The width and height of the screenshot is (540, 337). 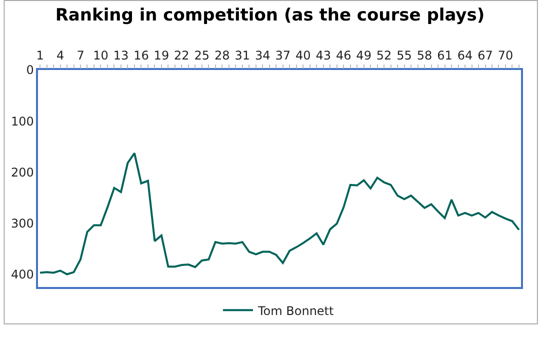 What do you see at coordinates (465, 55) in the screenshot?
I see `x-tick-label: 64` at bounding box center [465, 55].